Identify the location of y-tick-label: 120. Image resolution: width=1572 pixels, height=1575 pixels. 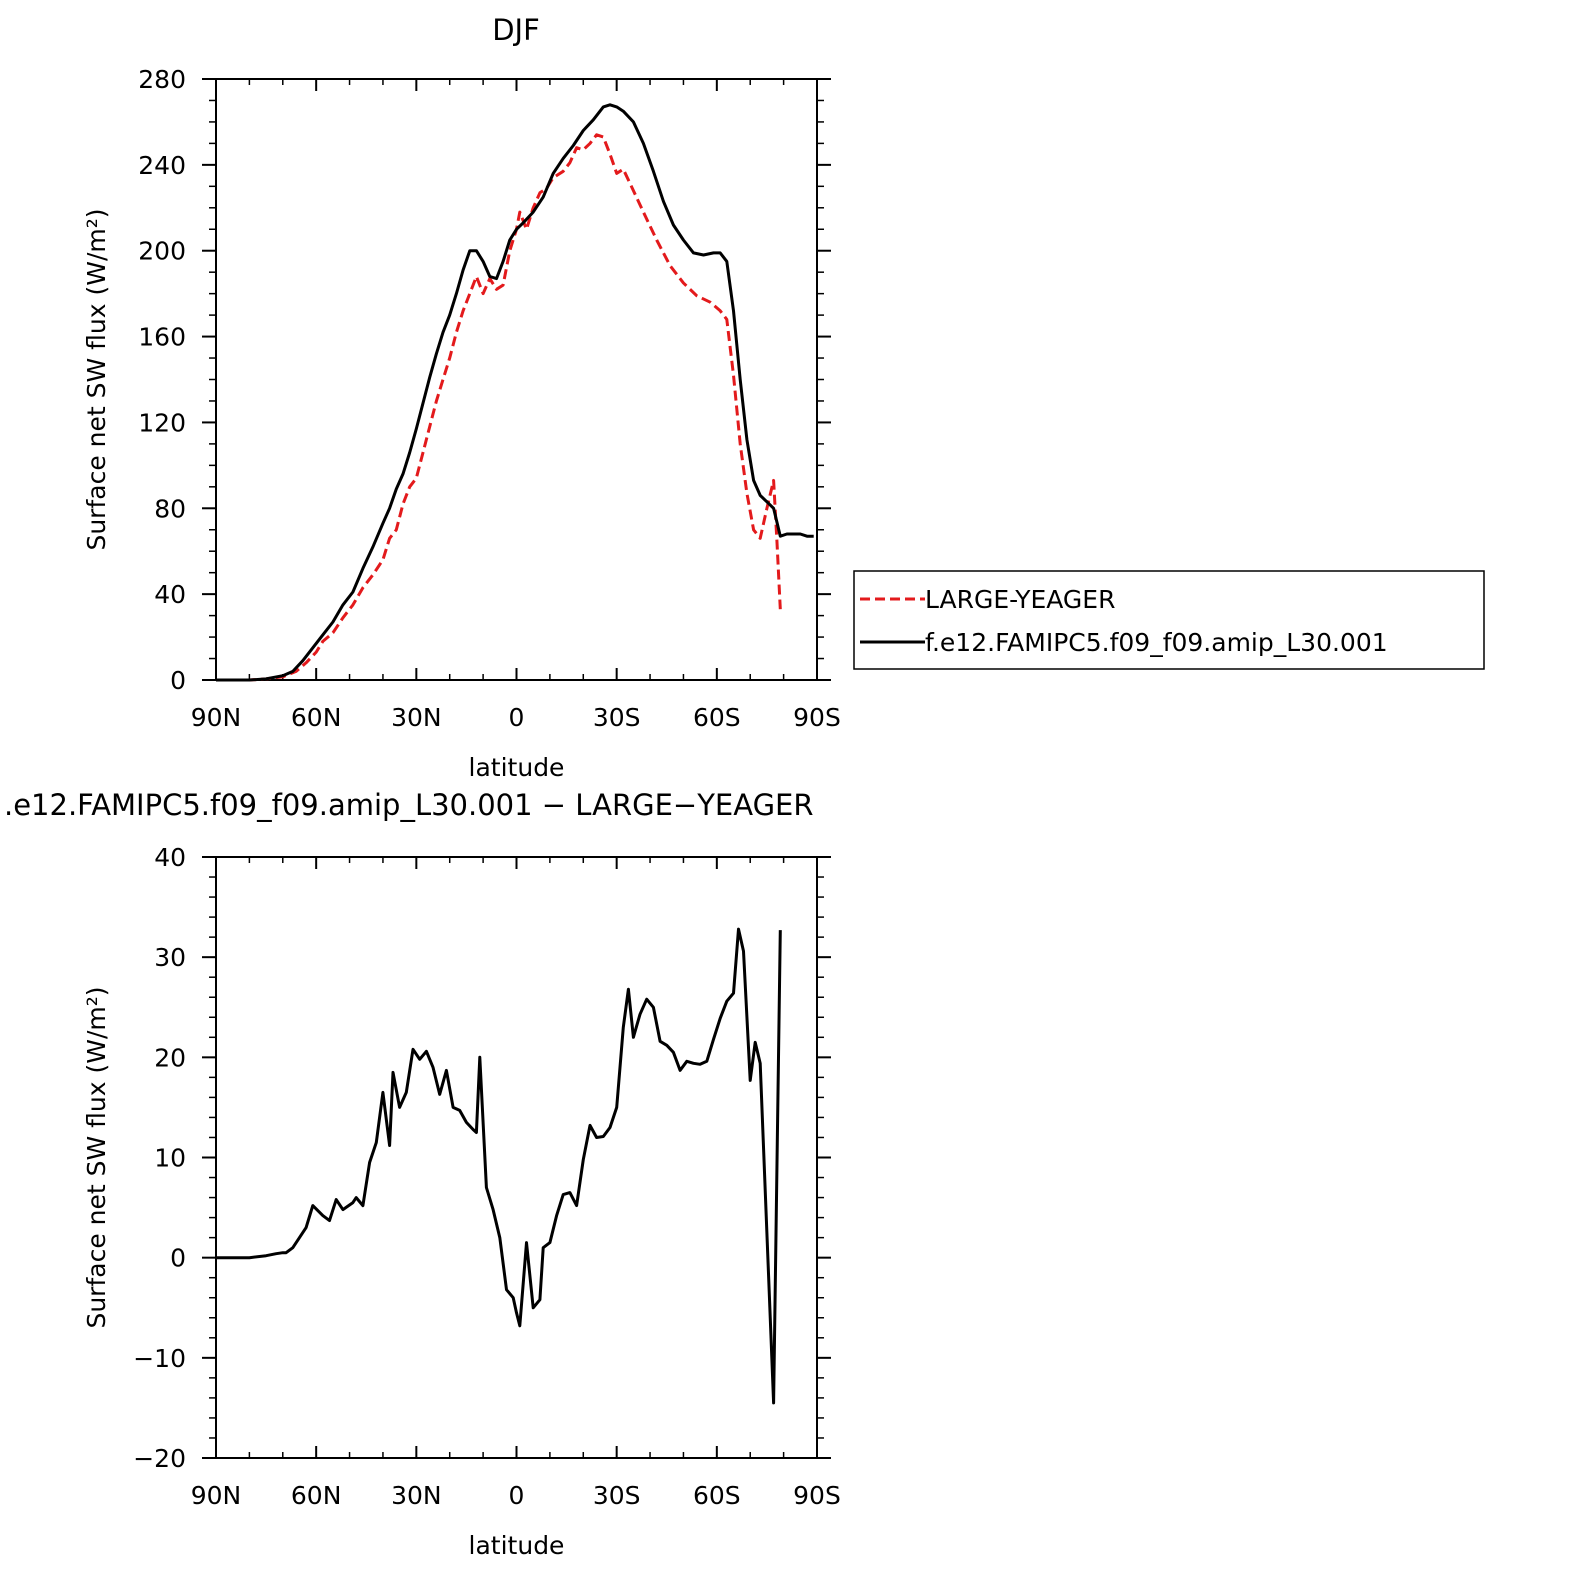
(162, 422).